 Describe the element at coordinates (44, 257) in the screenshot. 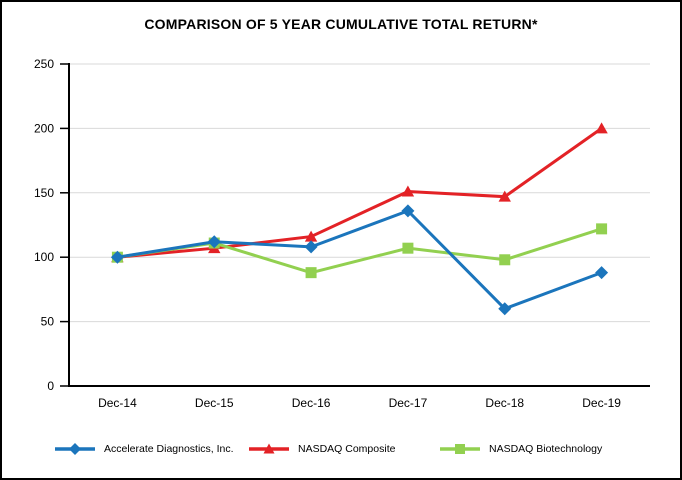

I see `y-tick-label: 100` at that location.